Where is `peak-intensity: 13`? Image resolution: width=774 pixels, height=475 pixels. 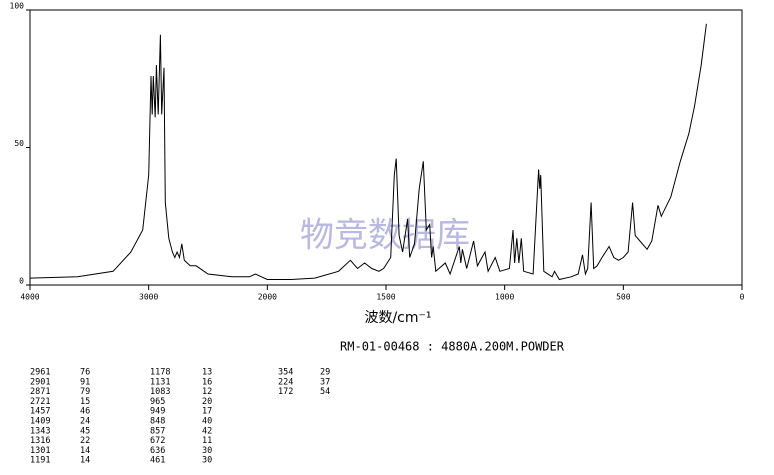 peak-intensity: 13 is located at coordinates (207, 373).